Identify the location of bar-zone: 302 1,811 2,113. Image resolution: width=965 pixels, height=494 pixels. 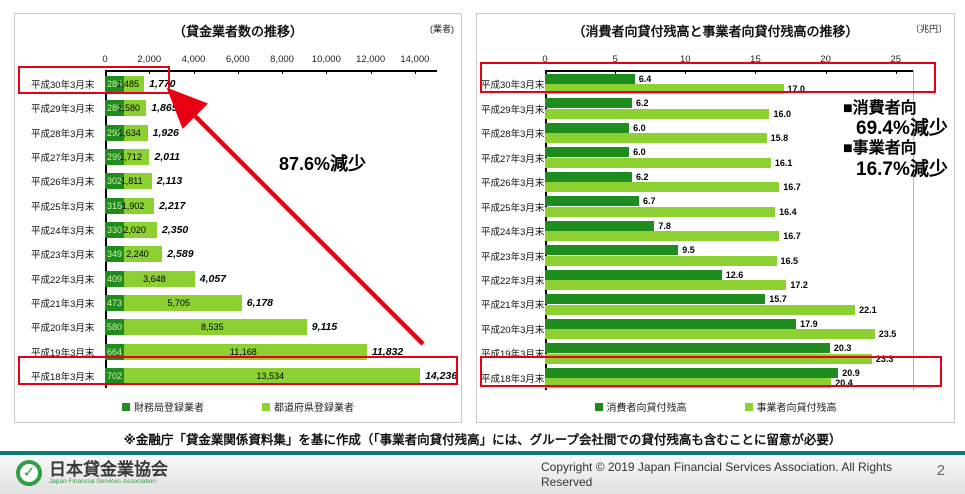
(271, 181).